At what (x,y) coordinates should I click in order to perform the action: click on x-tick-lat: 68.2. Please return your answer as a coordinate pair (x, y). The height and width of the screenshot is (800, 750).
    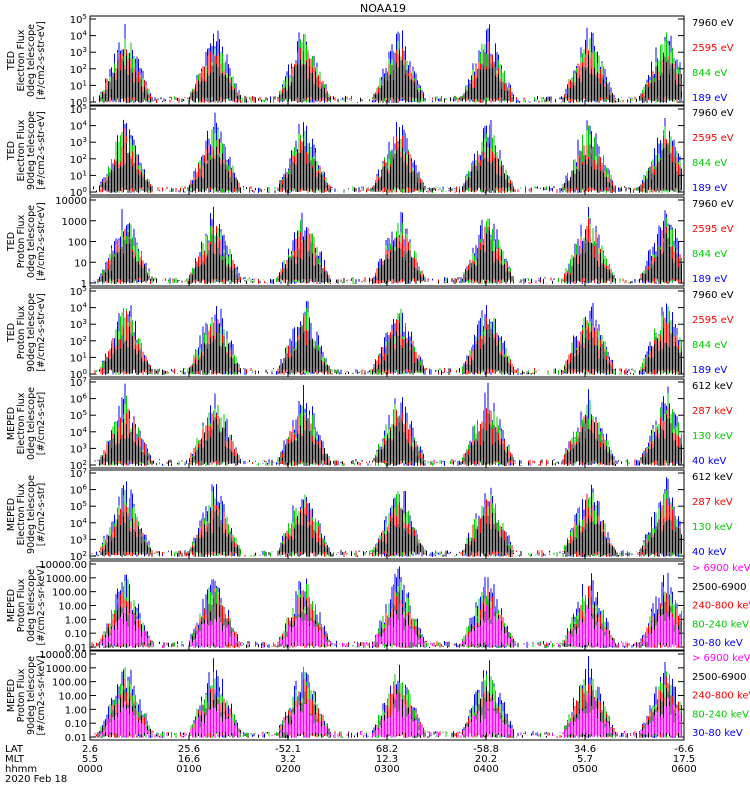
    Looking at the image, I should click on (387, 749).